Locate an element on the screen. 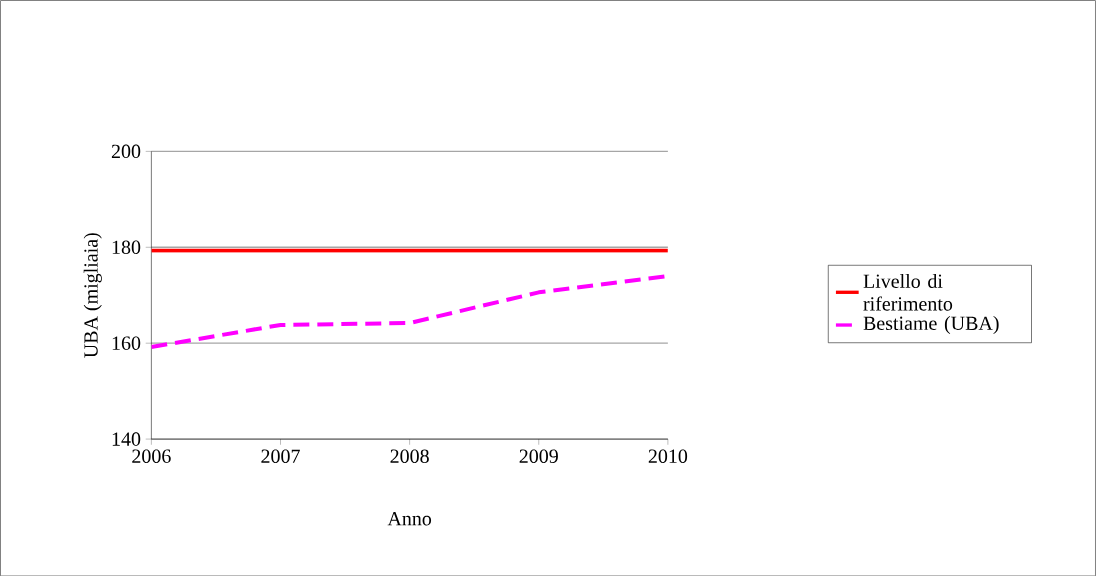 The width and height of the screenshot is (1096, 576). y-axis-title: UBA (migliaia) is located at coordinates (92, 295).